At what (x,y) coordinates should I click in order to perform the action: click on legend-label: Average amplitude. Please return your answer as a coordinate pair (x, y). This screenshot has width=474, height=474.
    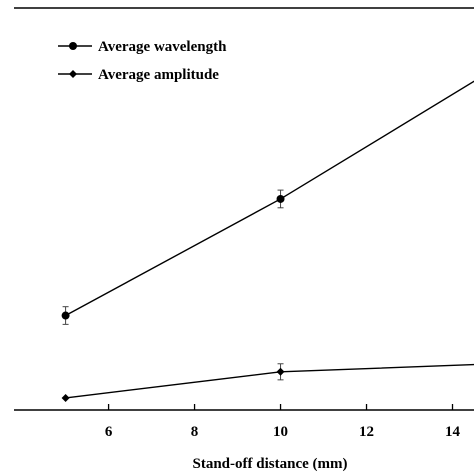
    Looking at the image, I should click on (158, 75).